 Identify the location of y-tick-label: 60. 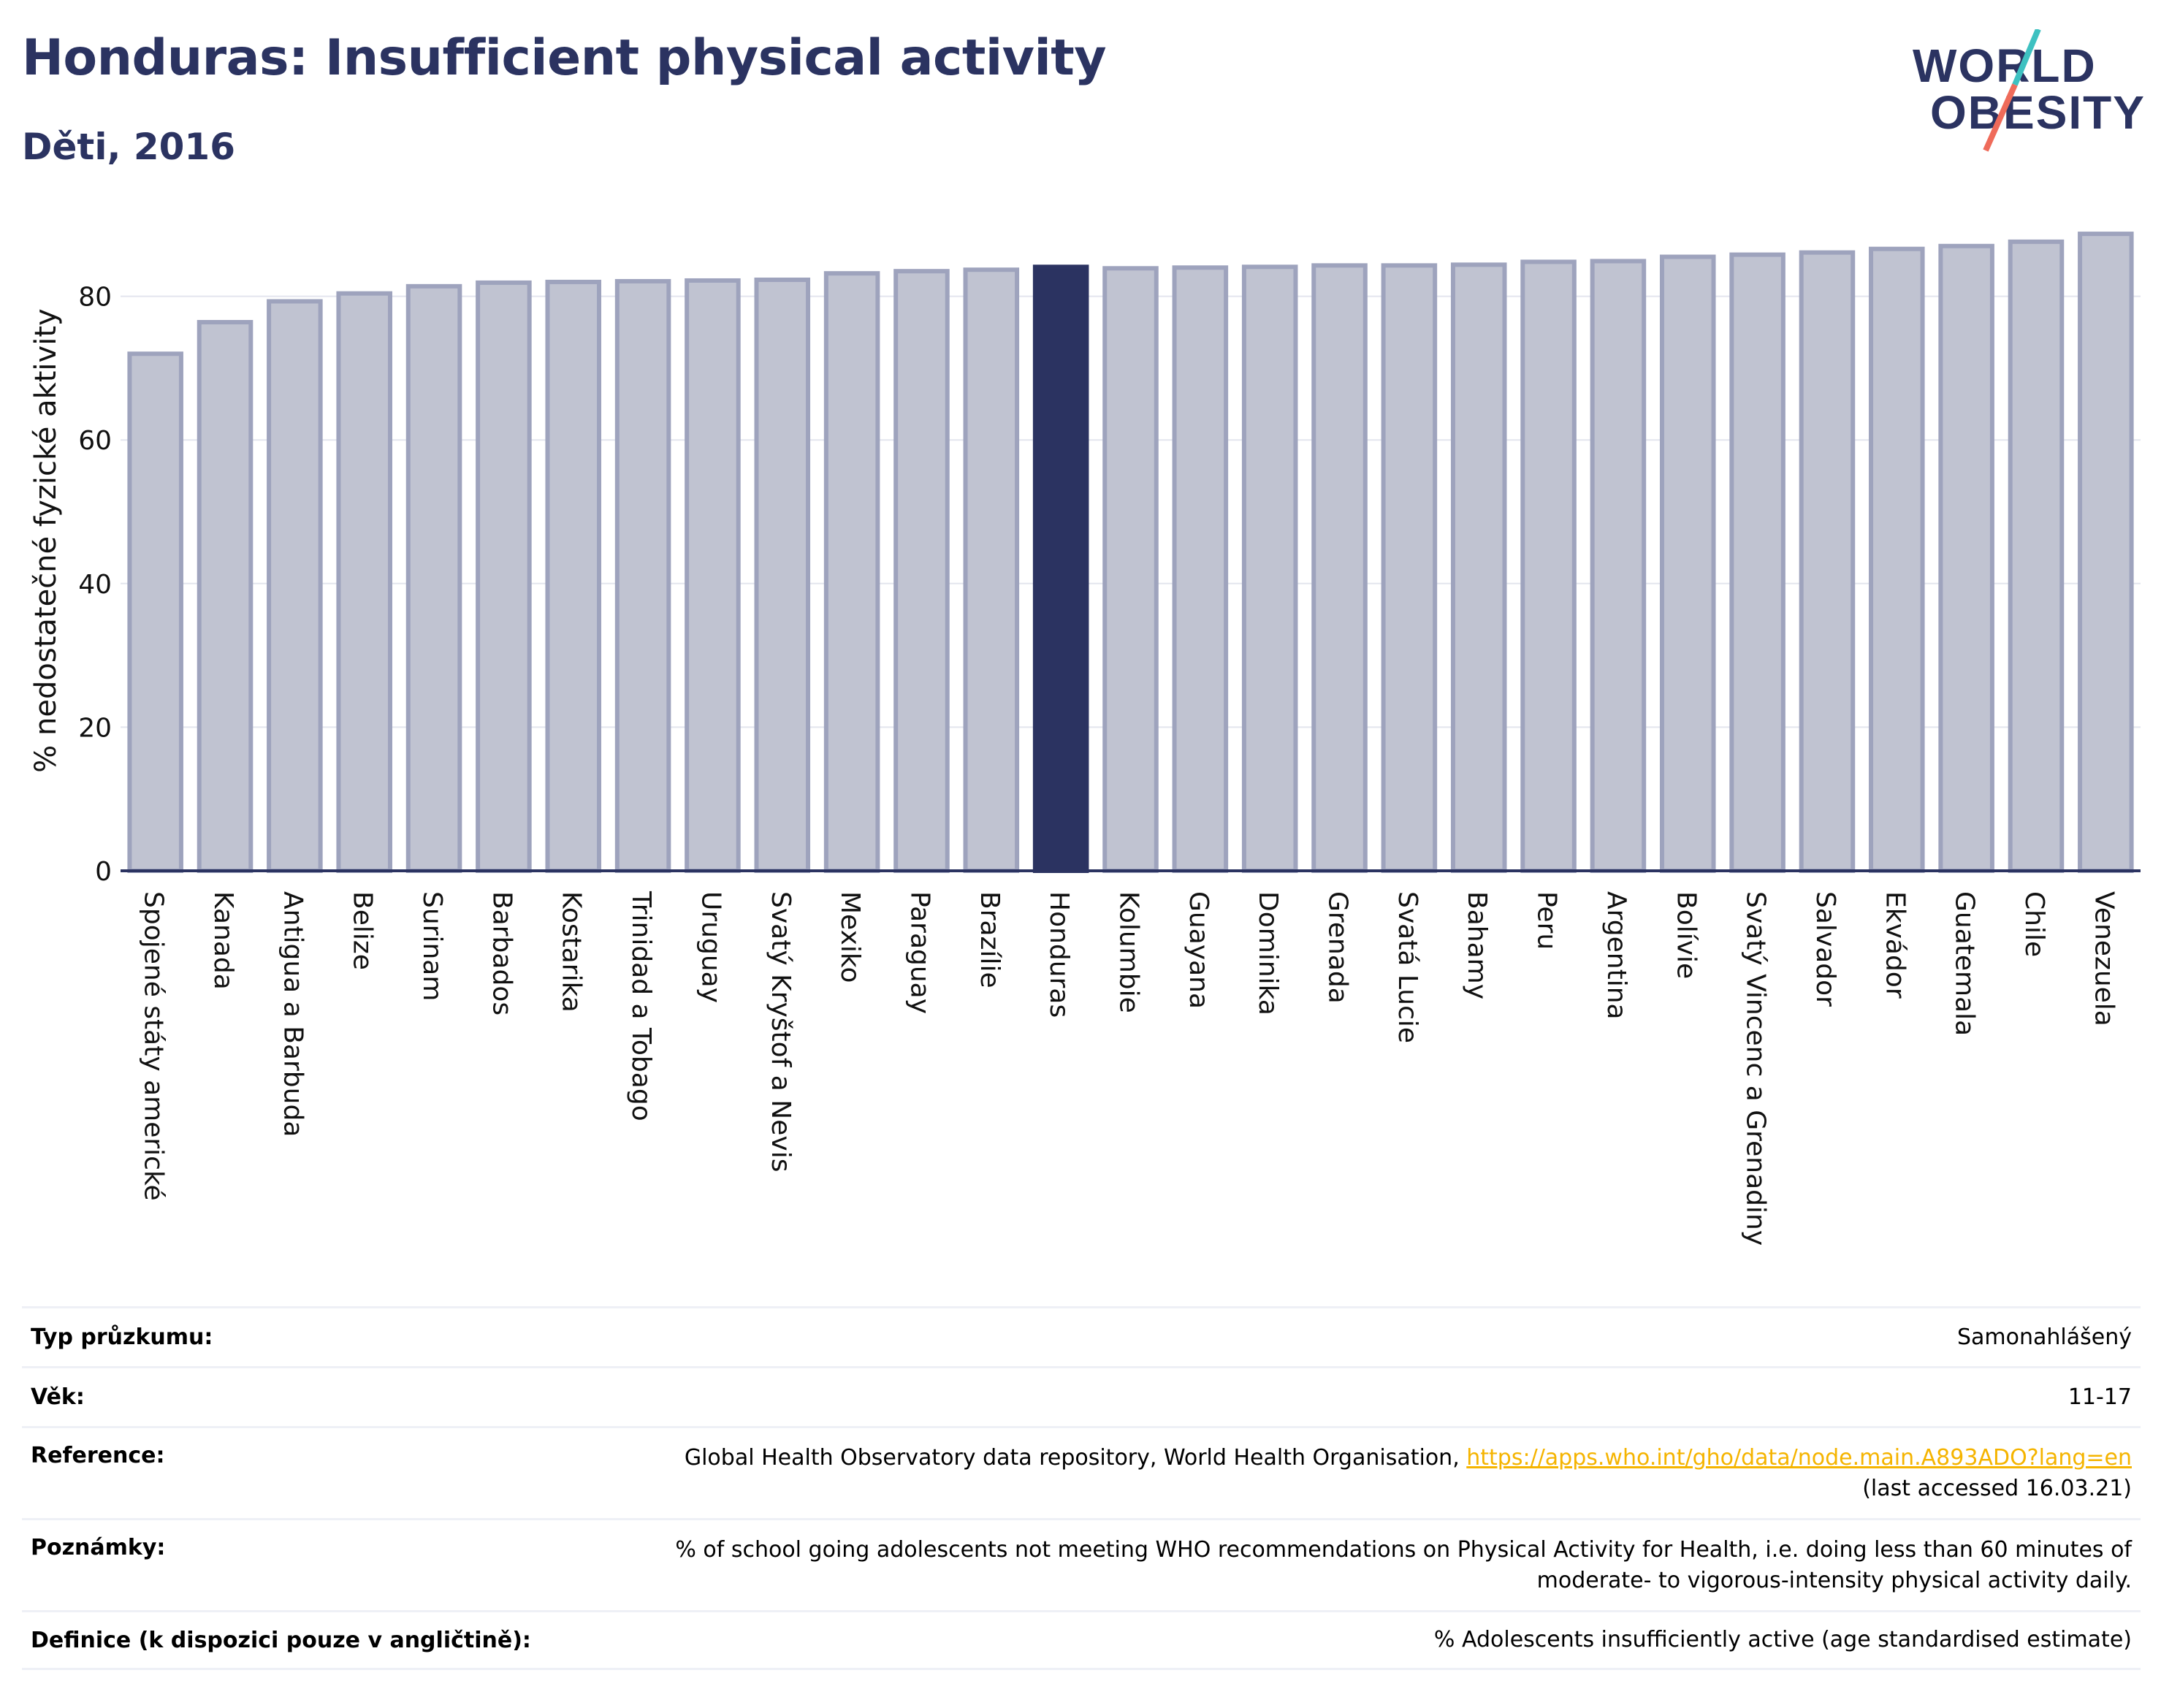
(95, 441).